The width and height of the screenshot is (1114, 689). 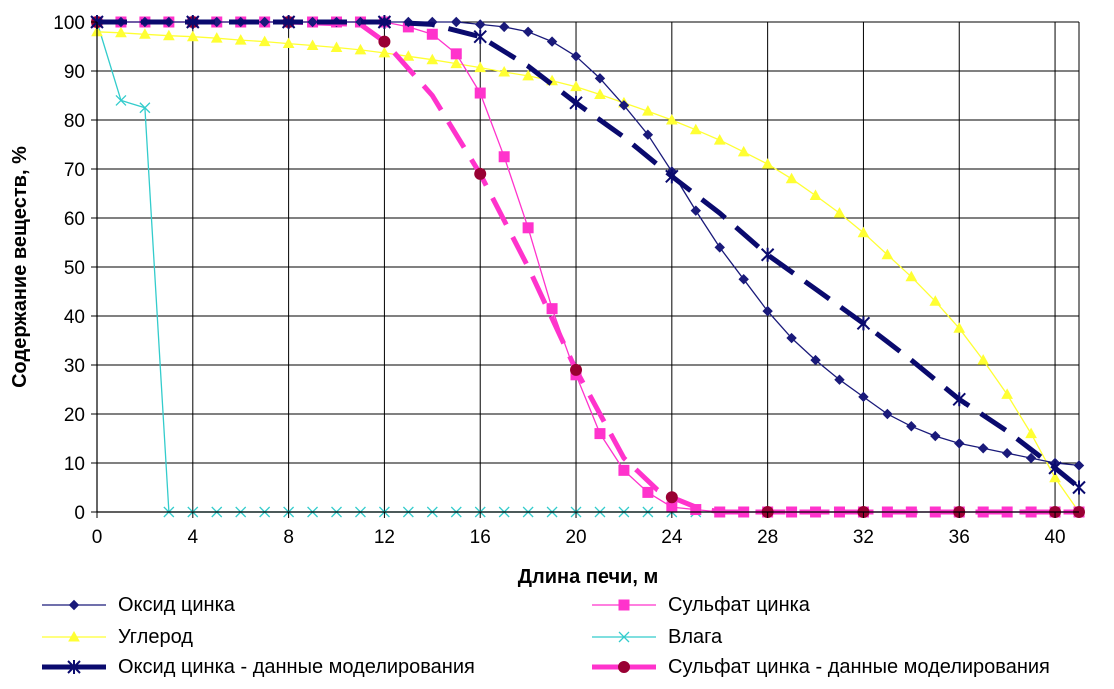 I want to click on legend-label-3: Углерод, so click(x=155, y=637).